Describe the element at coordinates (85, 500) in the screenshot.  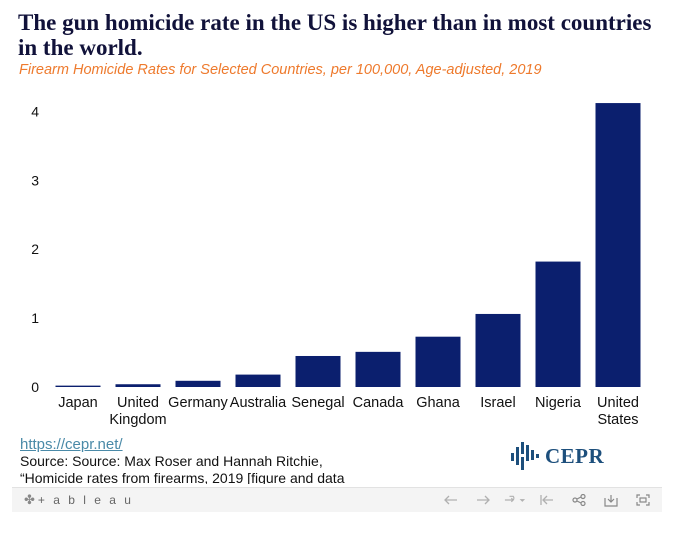
I see `tableau-brand-label: + a b l e a u` at that location.